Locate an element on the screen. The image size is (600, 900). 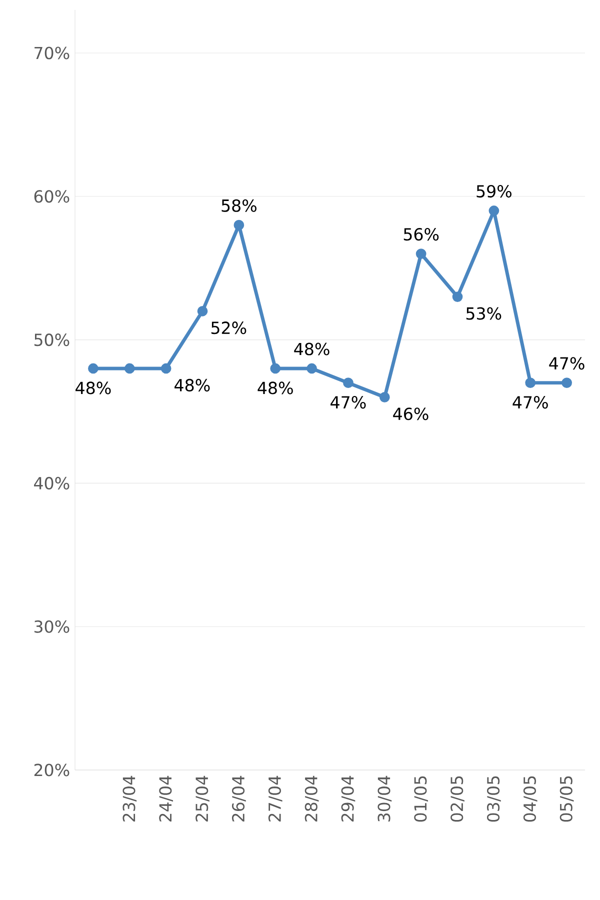
y-tick-label: 60% is located at coordinates (52, 196).